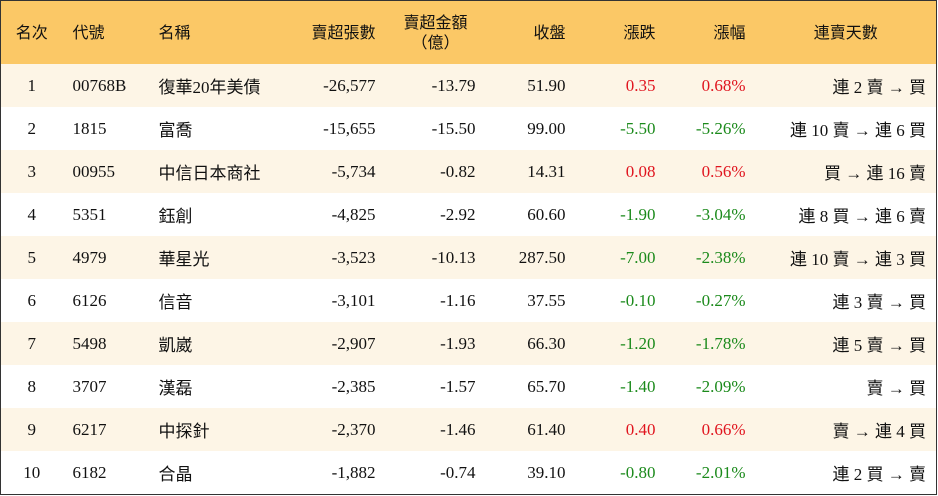 The height and width of the screenshot is (496, 938). I want to click on table-cell: 6182, so click(89, 472).